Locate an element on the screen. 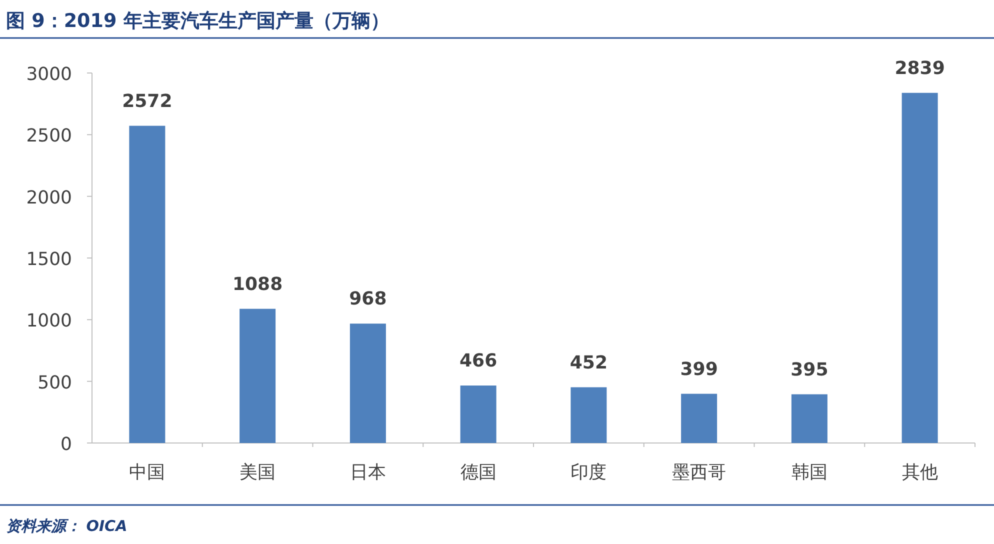 This screenshot has width=994, height=544. y-tick-label: 3000 is located at coordinates (49, 74).